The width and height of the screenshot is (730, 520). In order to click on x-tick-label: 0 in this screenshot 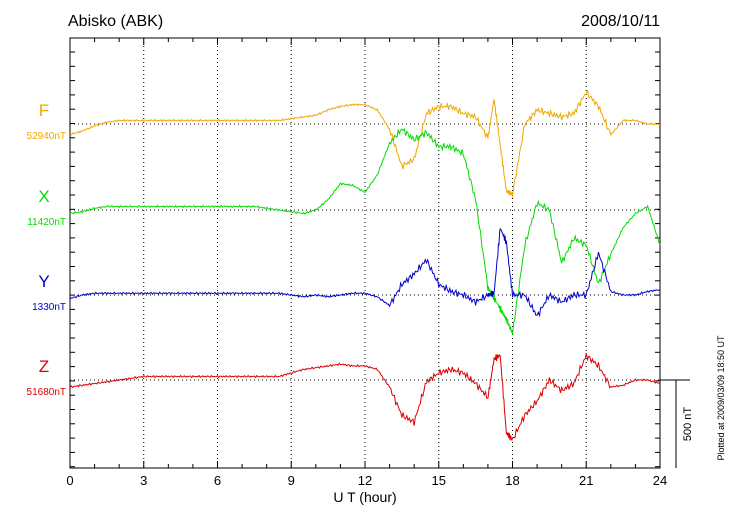, I will do `click(69, 480)`.